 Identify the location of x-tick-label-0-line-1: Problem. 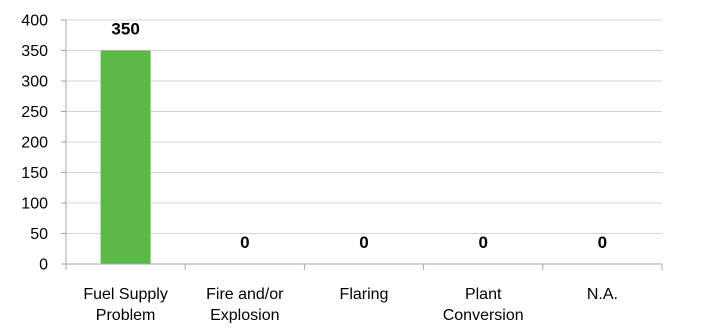
(126, 315).